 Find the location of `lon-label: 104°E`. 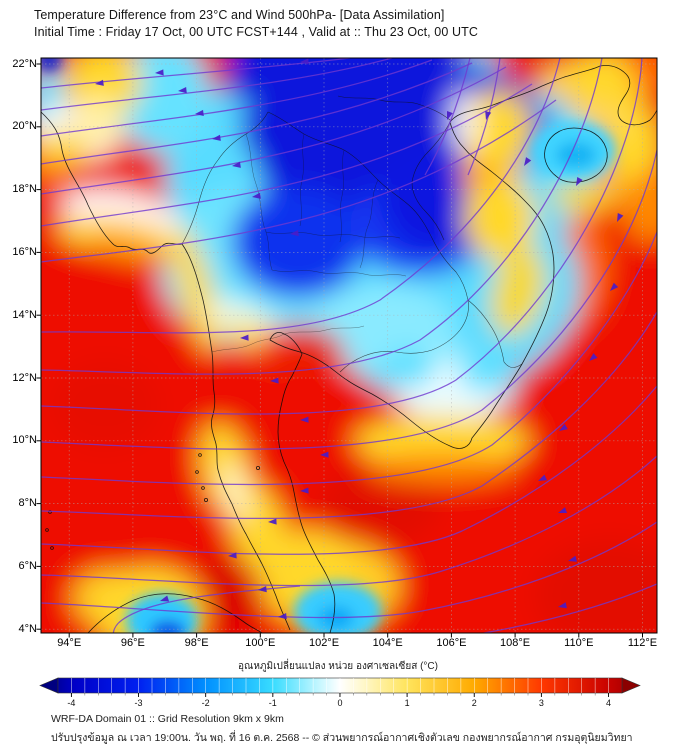

lon-label: 104°E is located at coordinates (387, 643).